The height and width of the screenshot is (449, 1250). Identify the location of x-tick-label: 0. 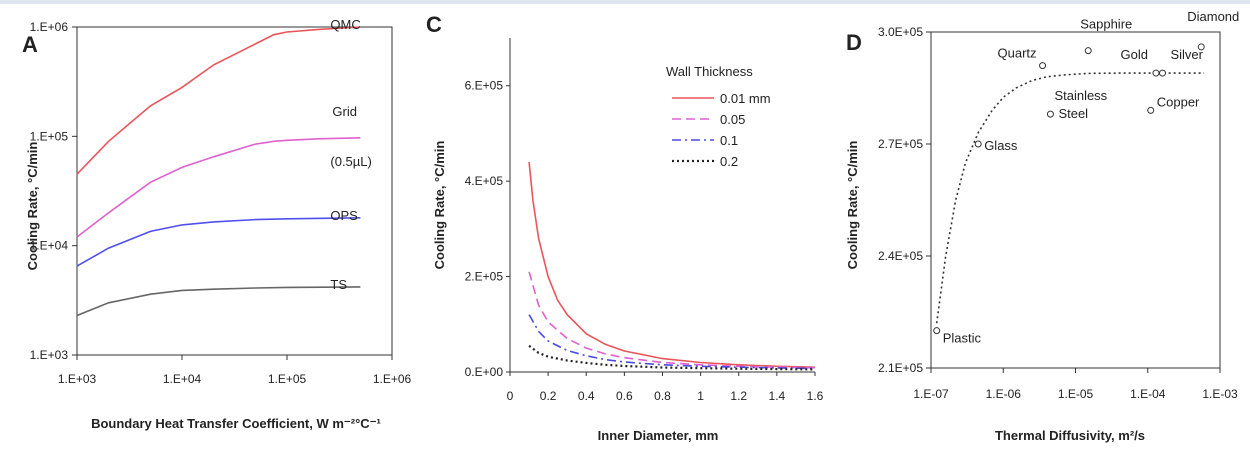
(510, 396).